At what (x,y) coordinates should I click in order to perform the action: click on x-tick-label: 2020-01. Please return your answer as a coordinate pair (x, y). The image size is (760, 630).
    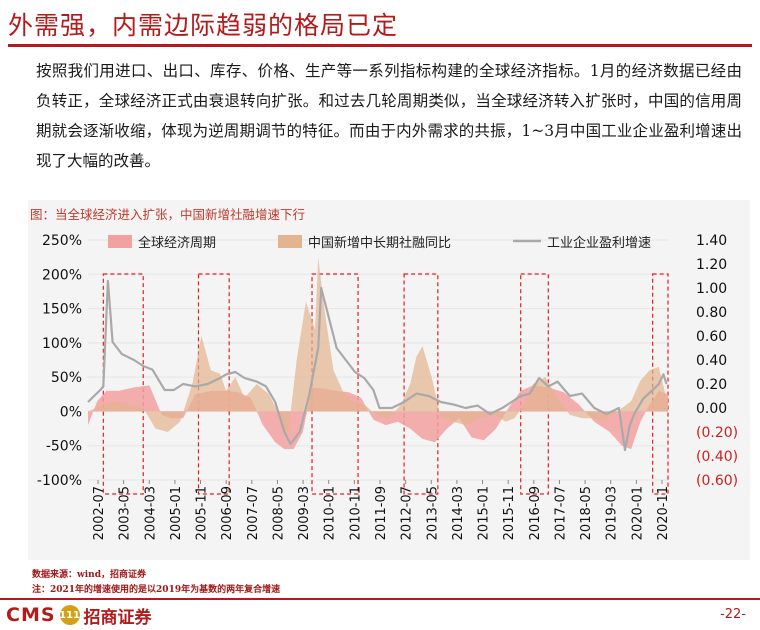
    Looking at the image, I should click on (637, 513).